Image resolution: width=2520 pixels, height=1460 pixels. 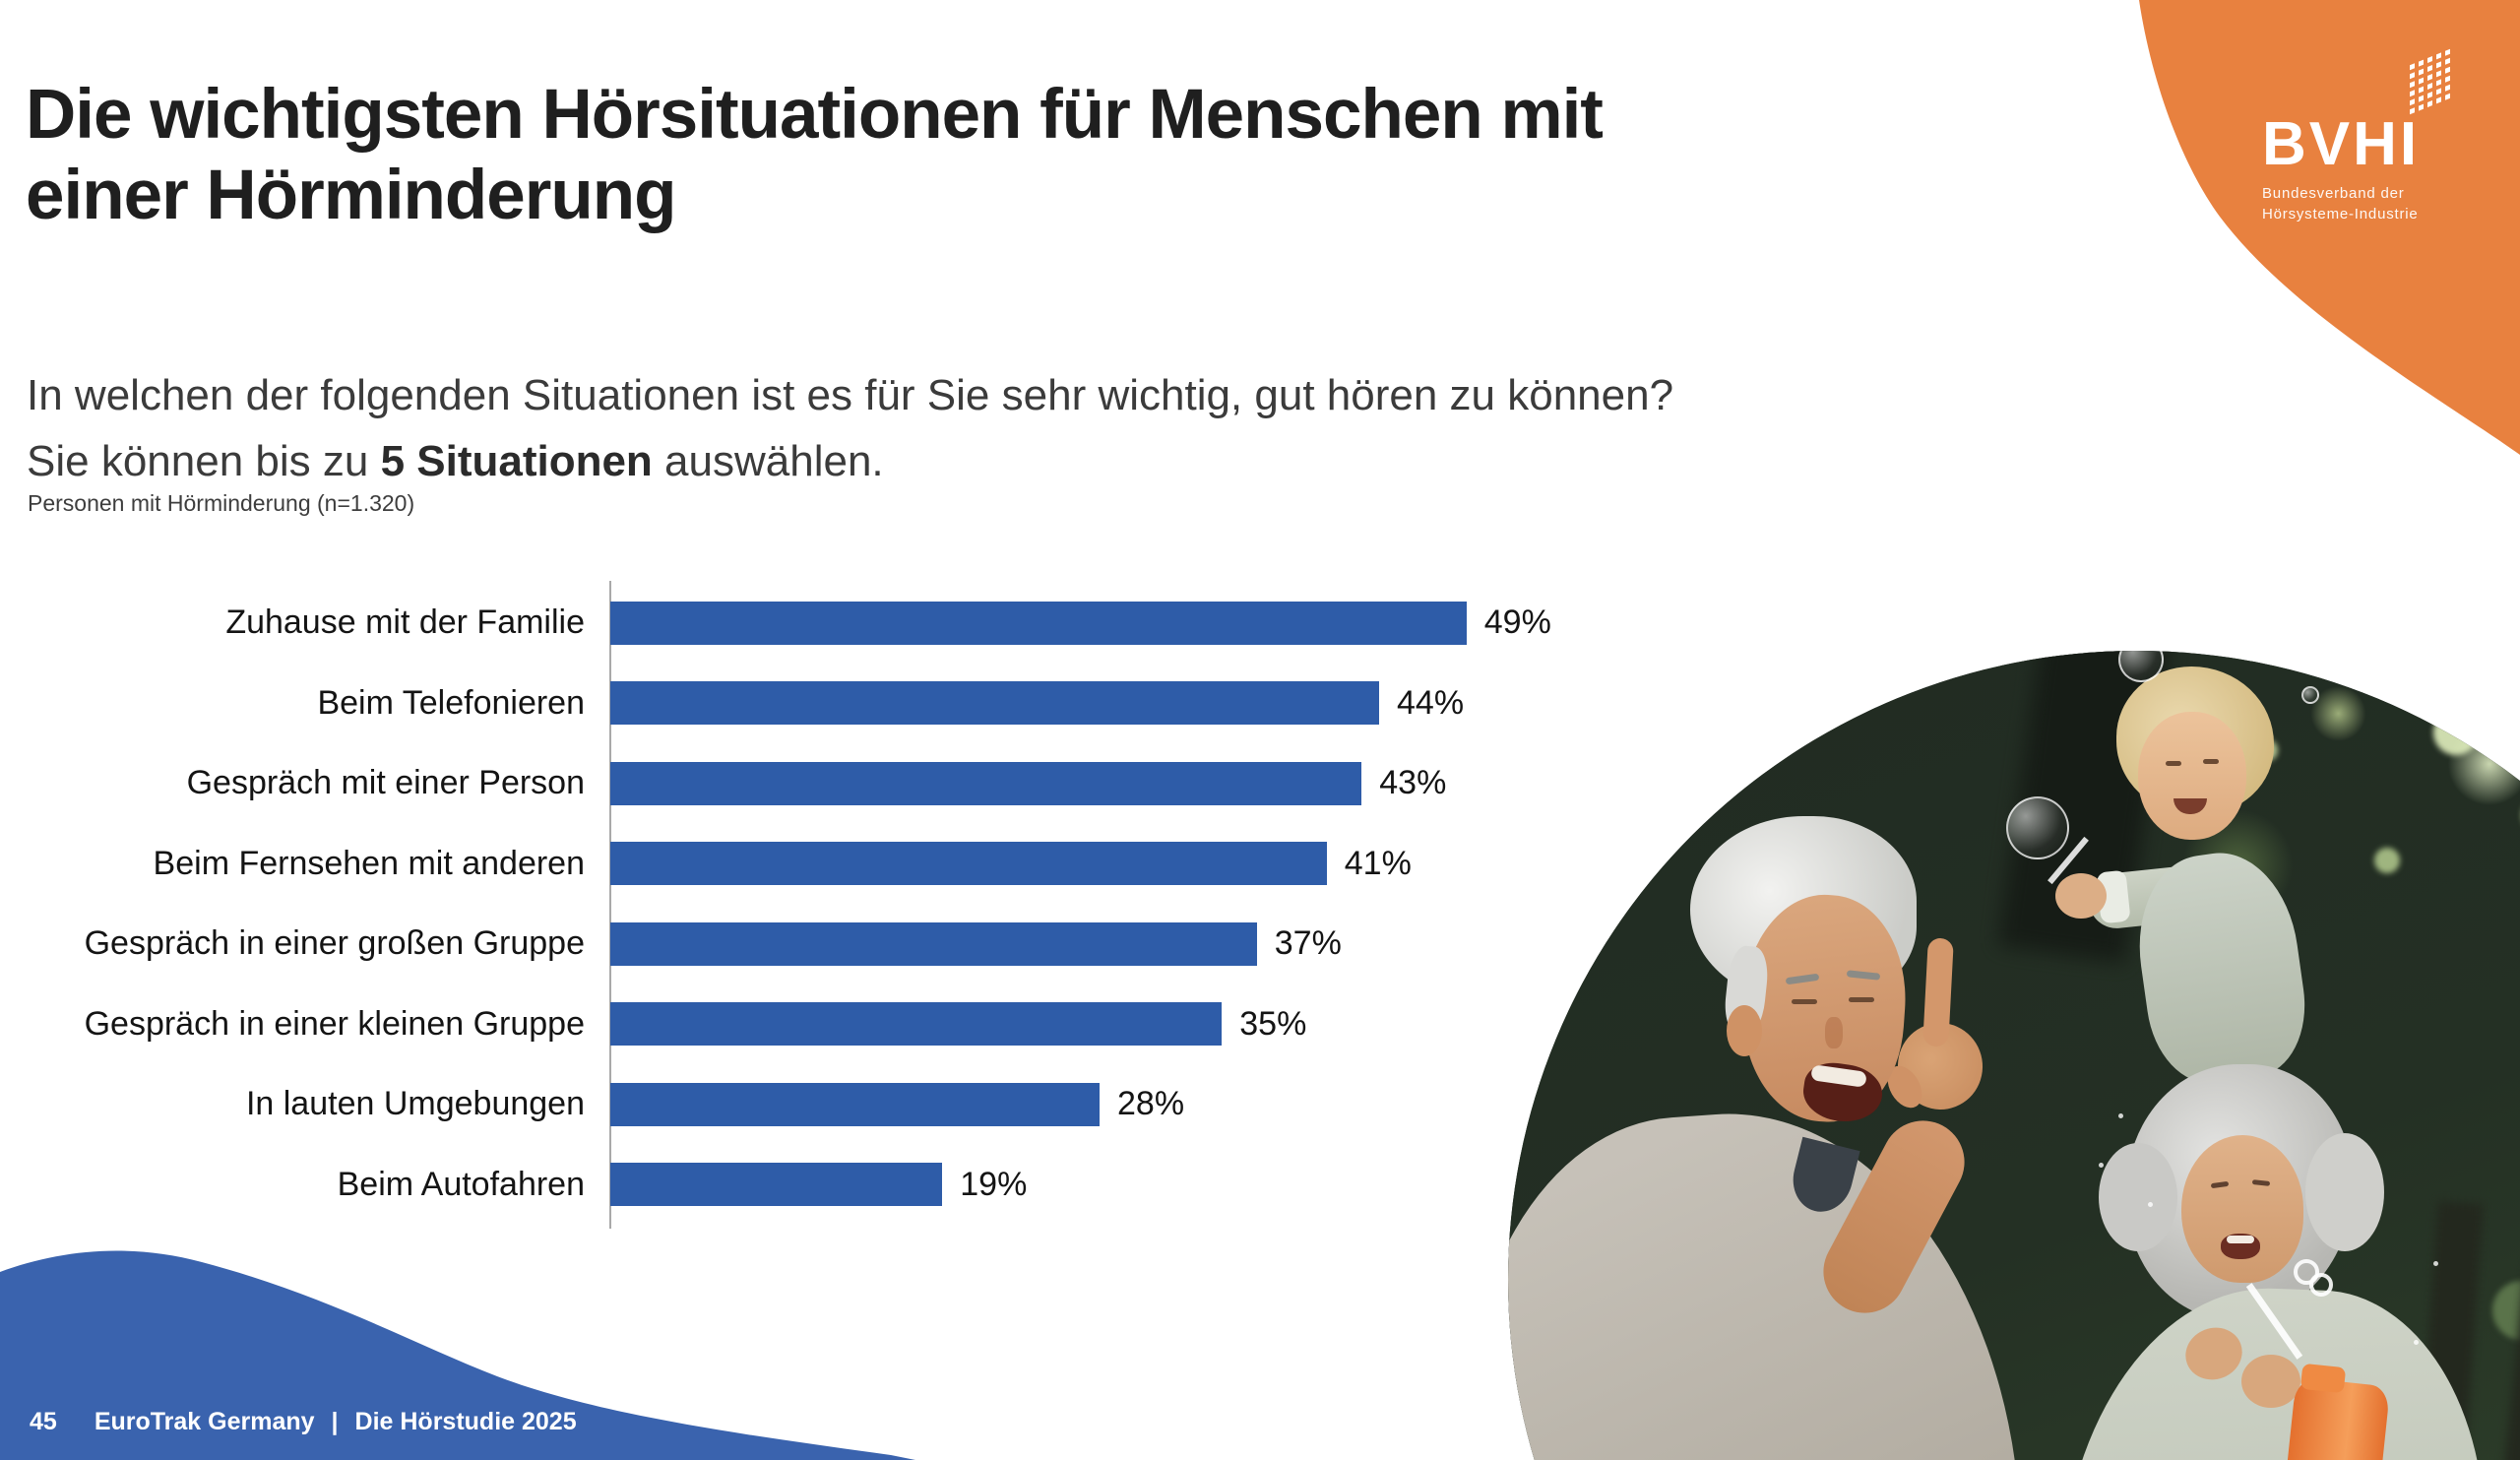 I want to click on bvhi-logo-text: BVHI, so click(x=2341, y=144).